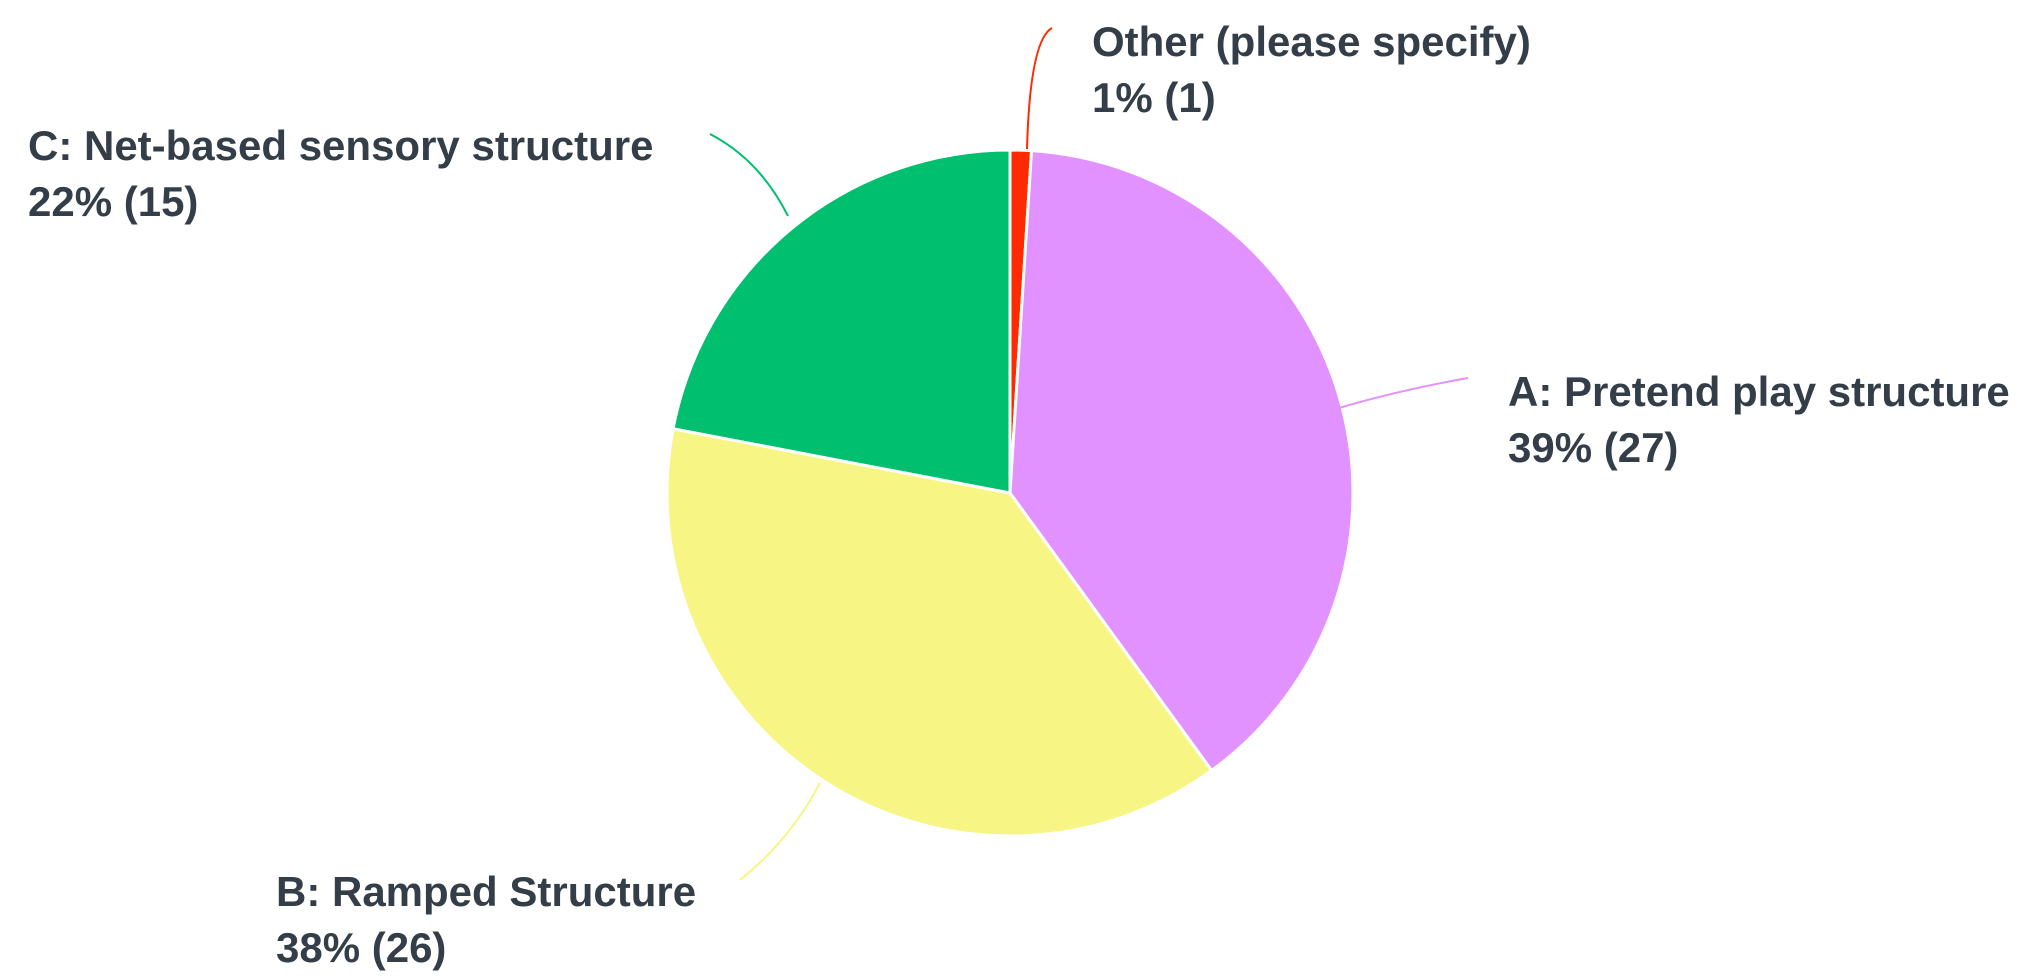 This screenshot has height=979, width=2026. Describe the element at coordinates (113, 201) in the screenshot. I see `slice-value-c-net-based-sensory-structure: 22% (15)` at that location.